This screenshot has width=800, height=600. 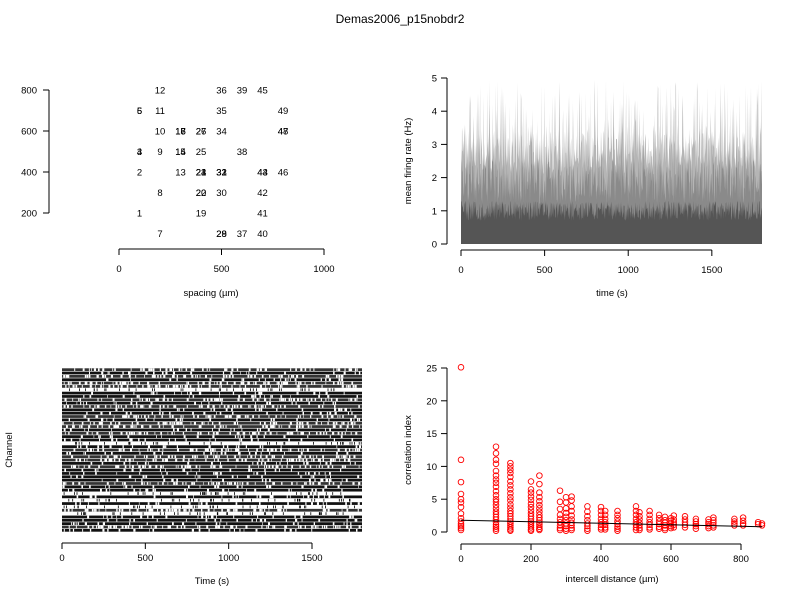 I want to click on raster-channel-row, so click(x=212, y=396).